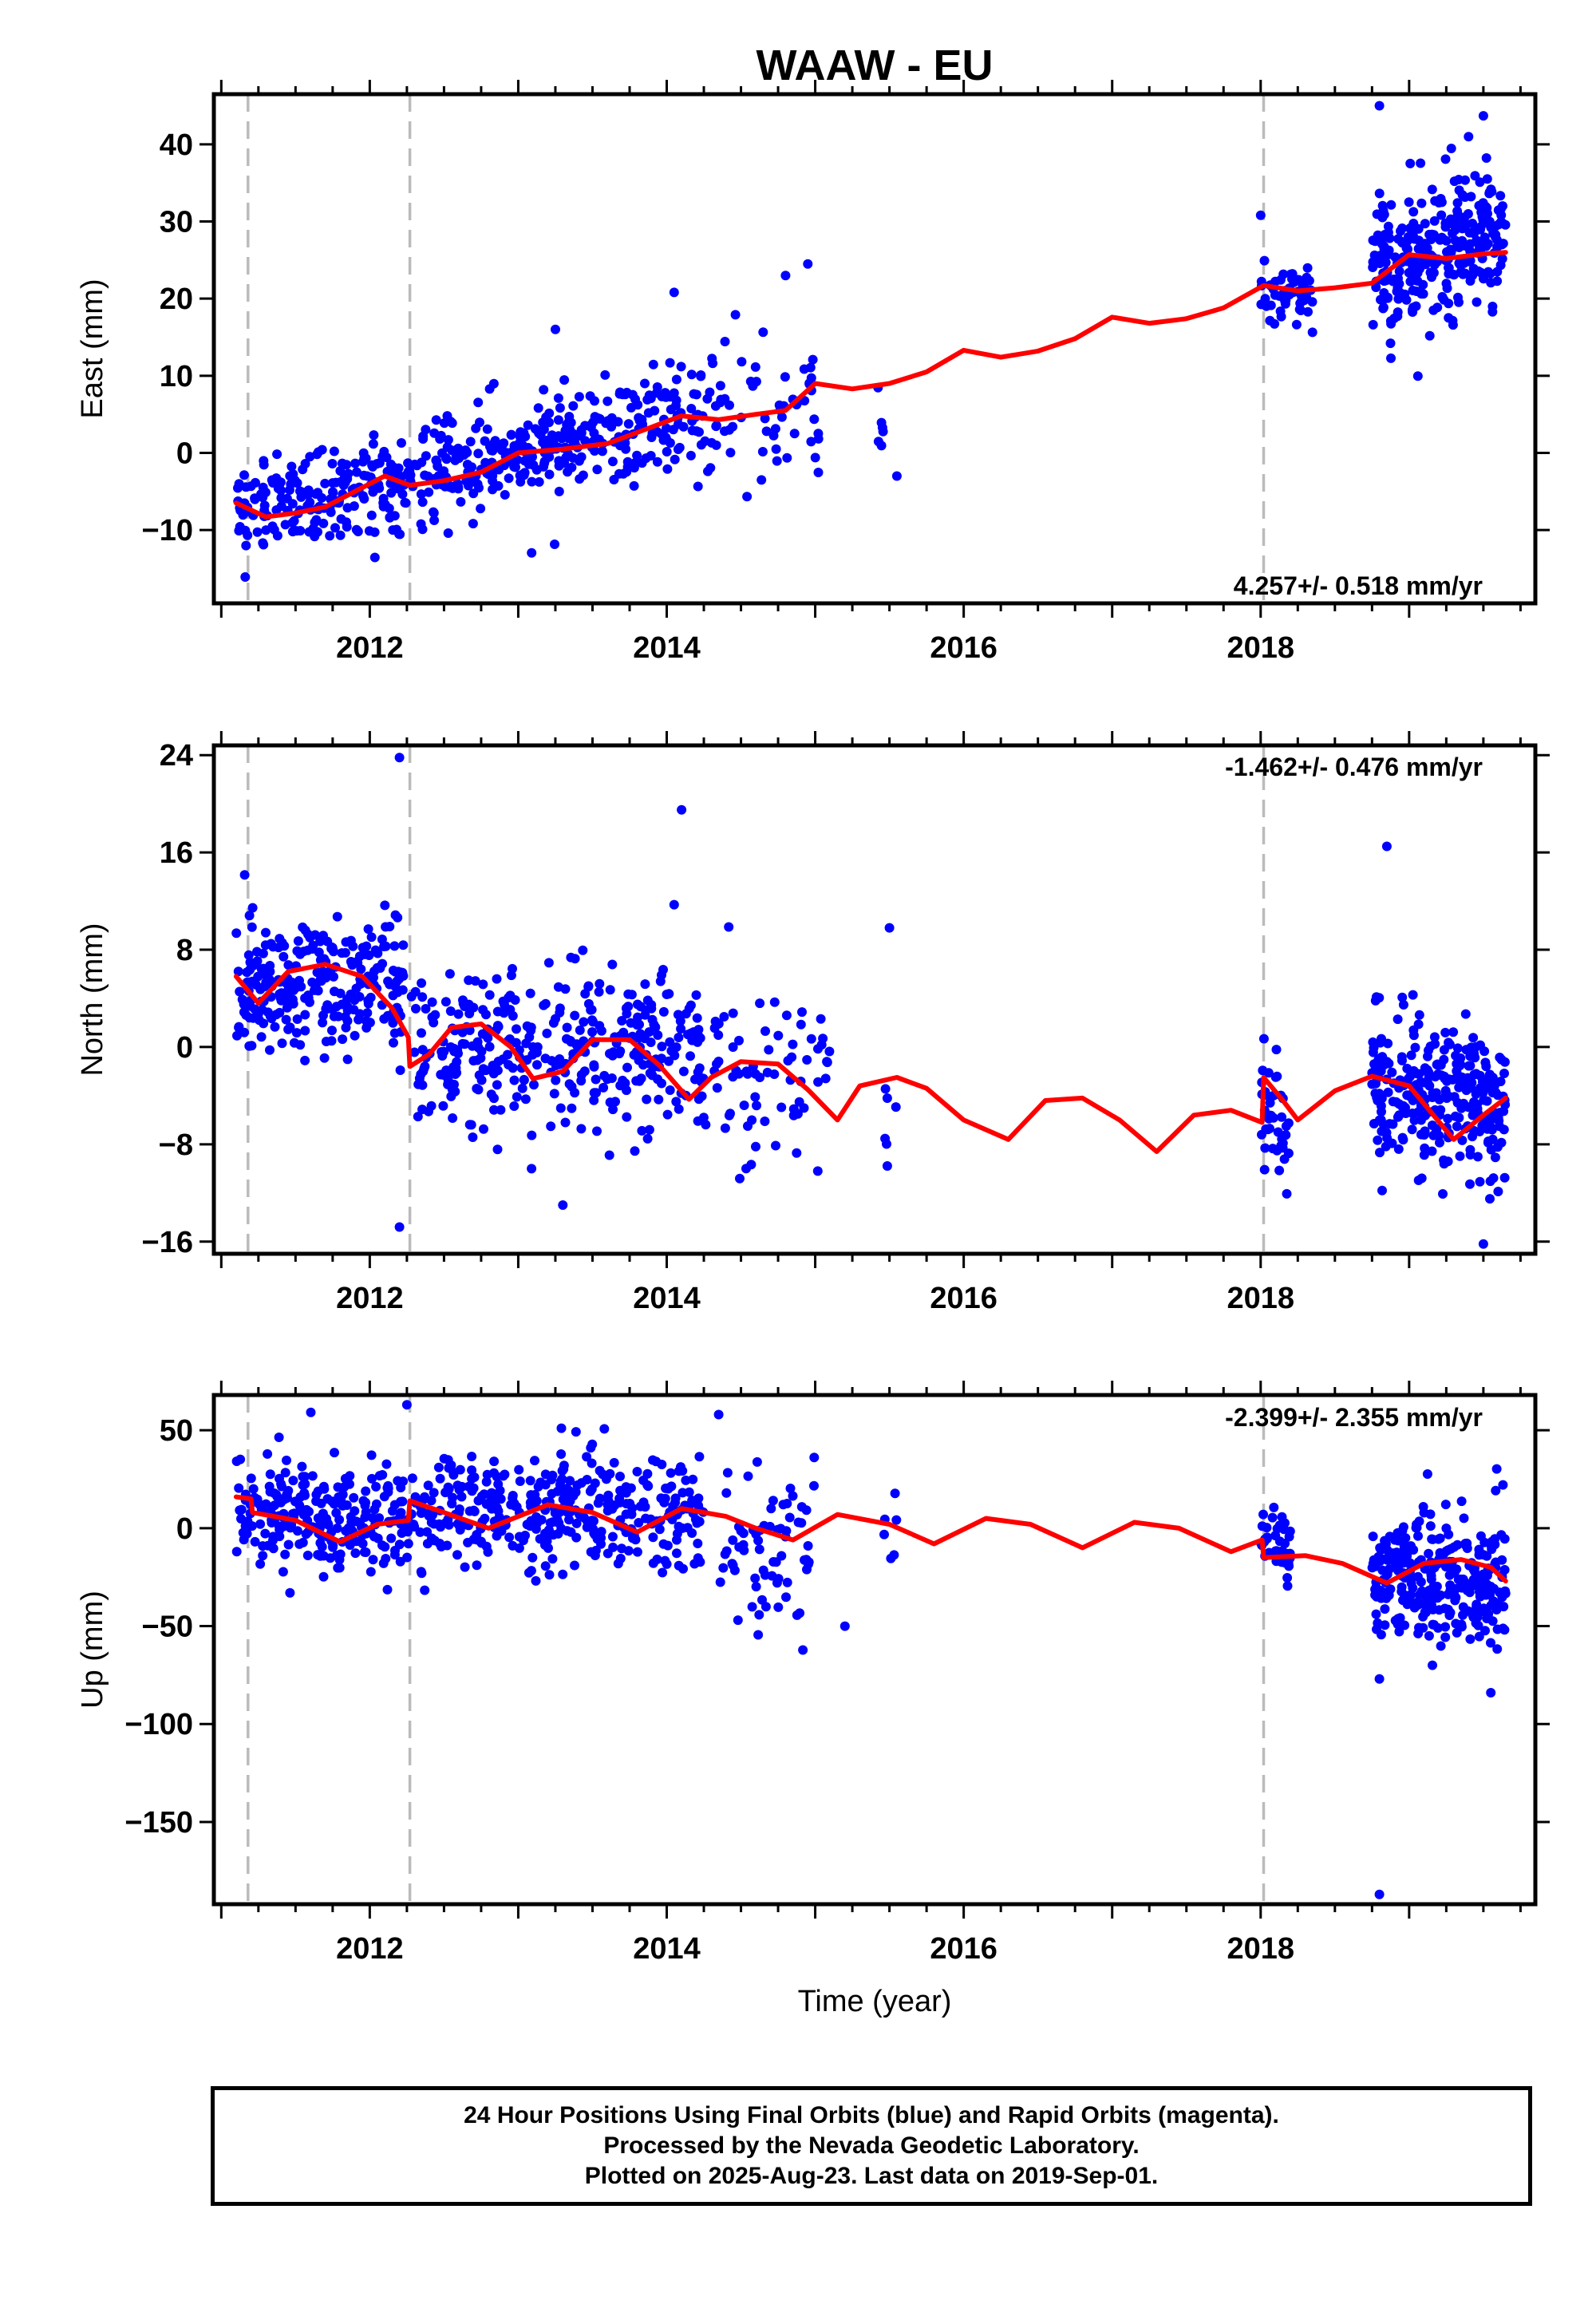 This screenshot has height=2316, width=1596. I want to click on x-axis-label: Time (year), so click(875, 2001).